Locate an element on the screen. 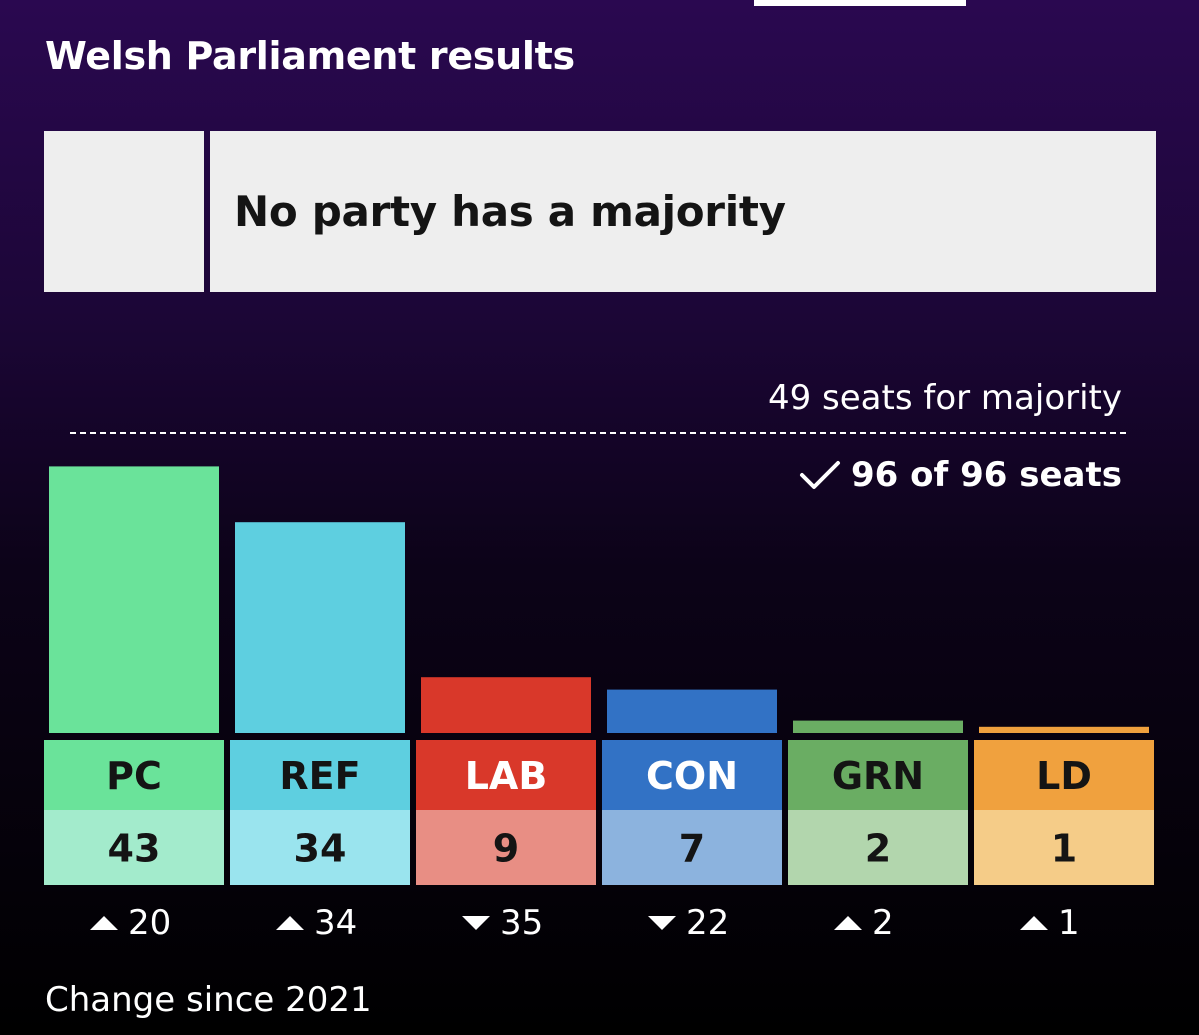 This screenshot has width=1199, height=1035. party-label-box-con is located at coordinates (692, 775).